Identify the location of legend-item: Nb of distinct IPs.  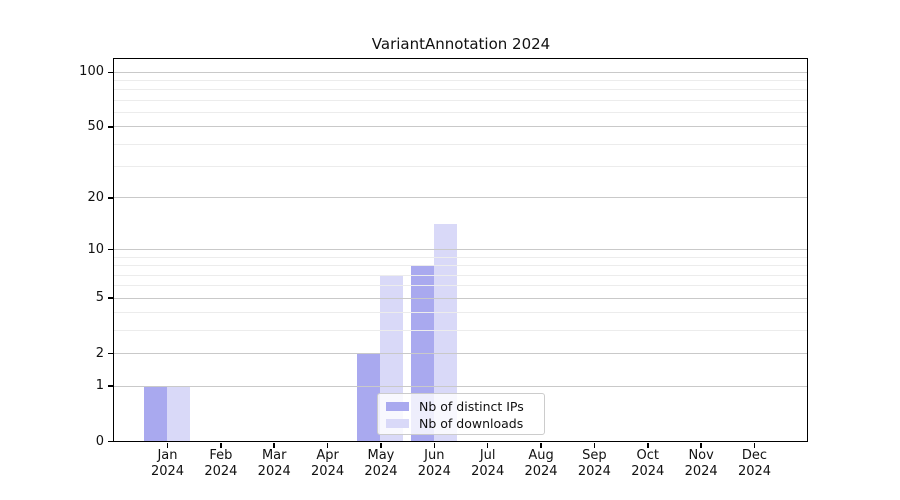
(461, 406).